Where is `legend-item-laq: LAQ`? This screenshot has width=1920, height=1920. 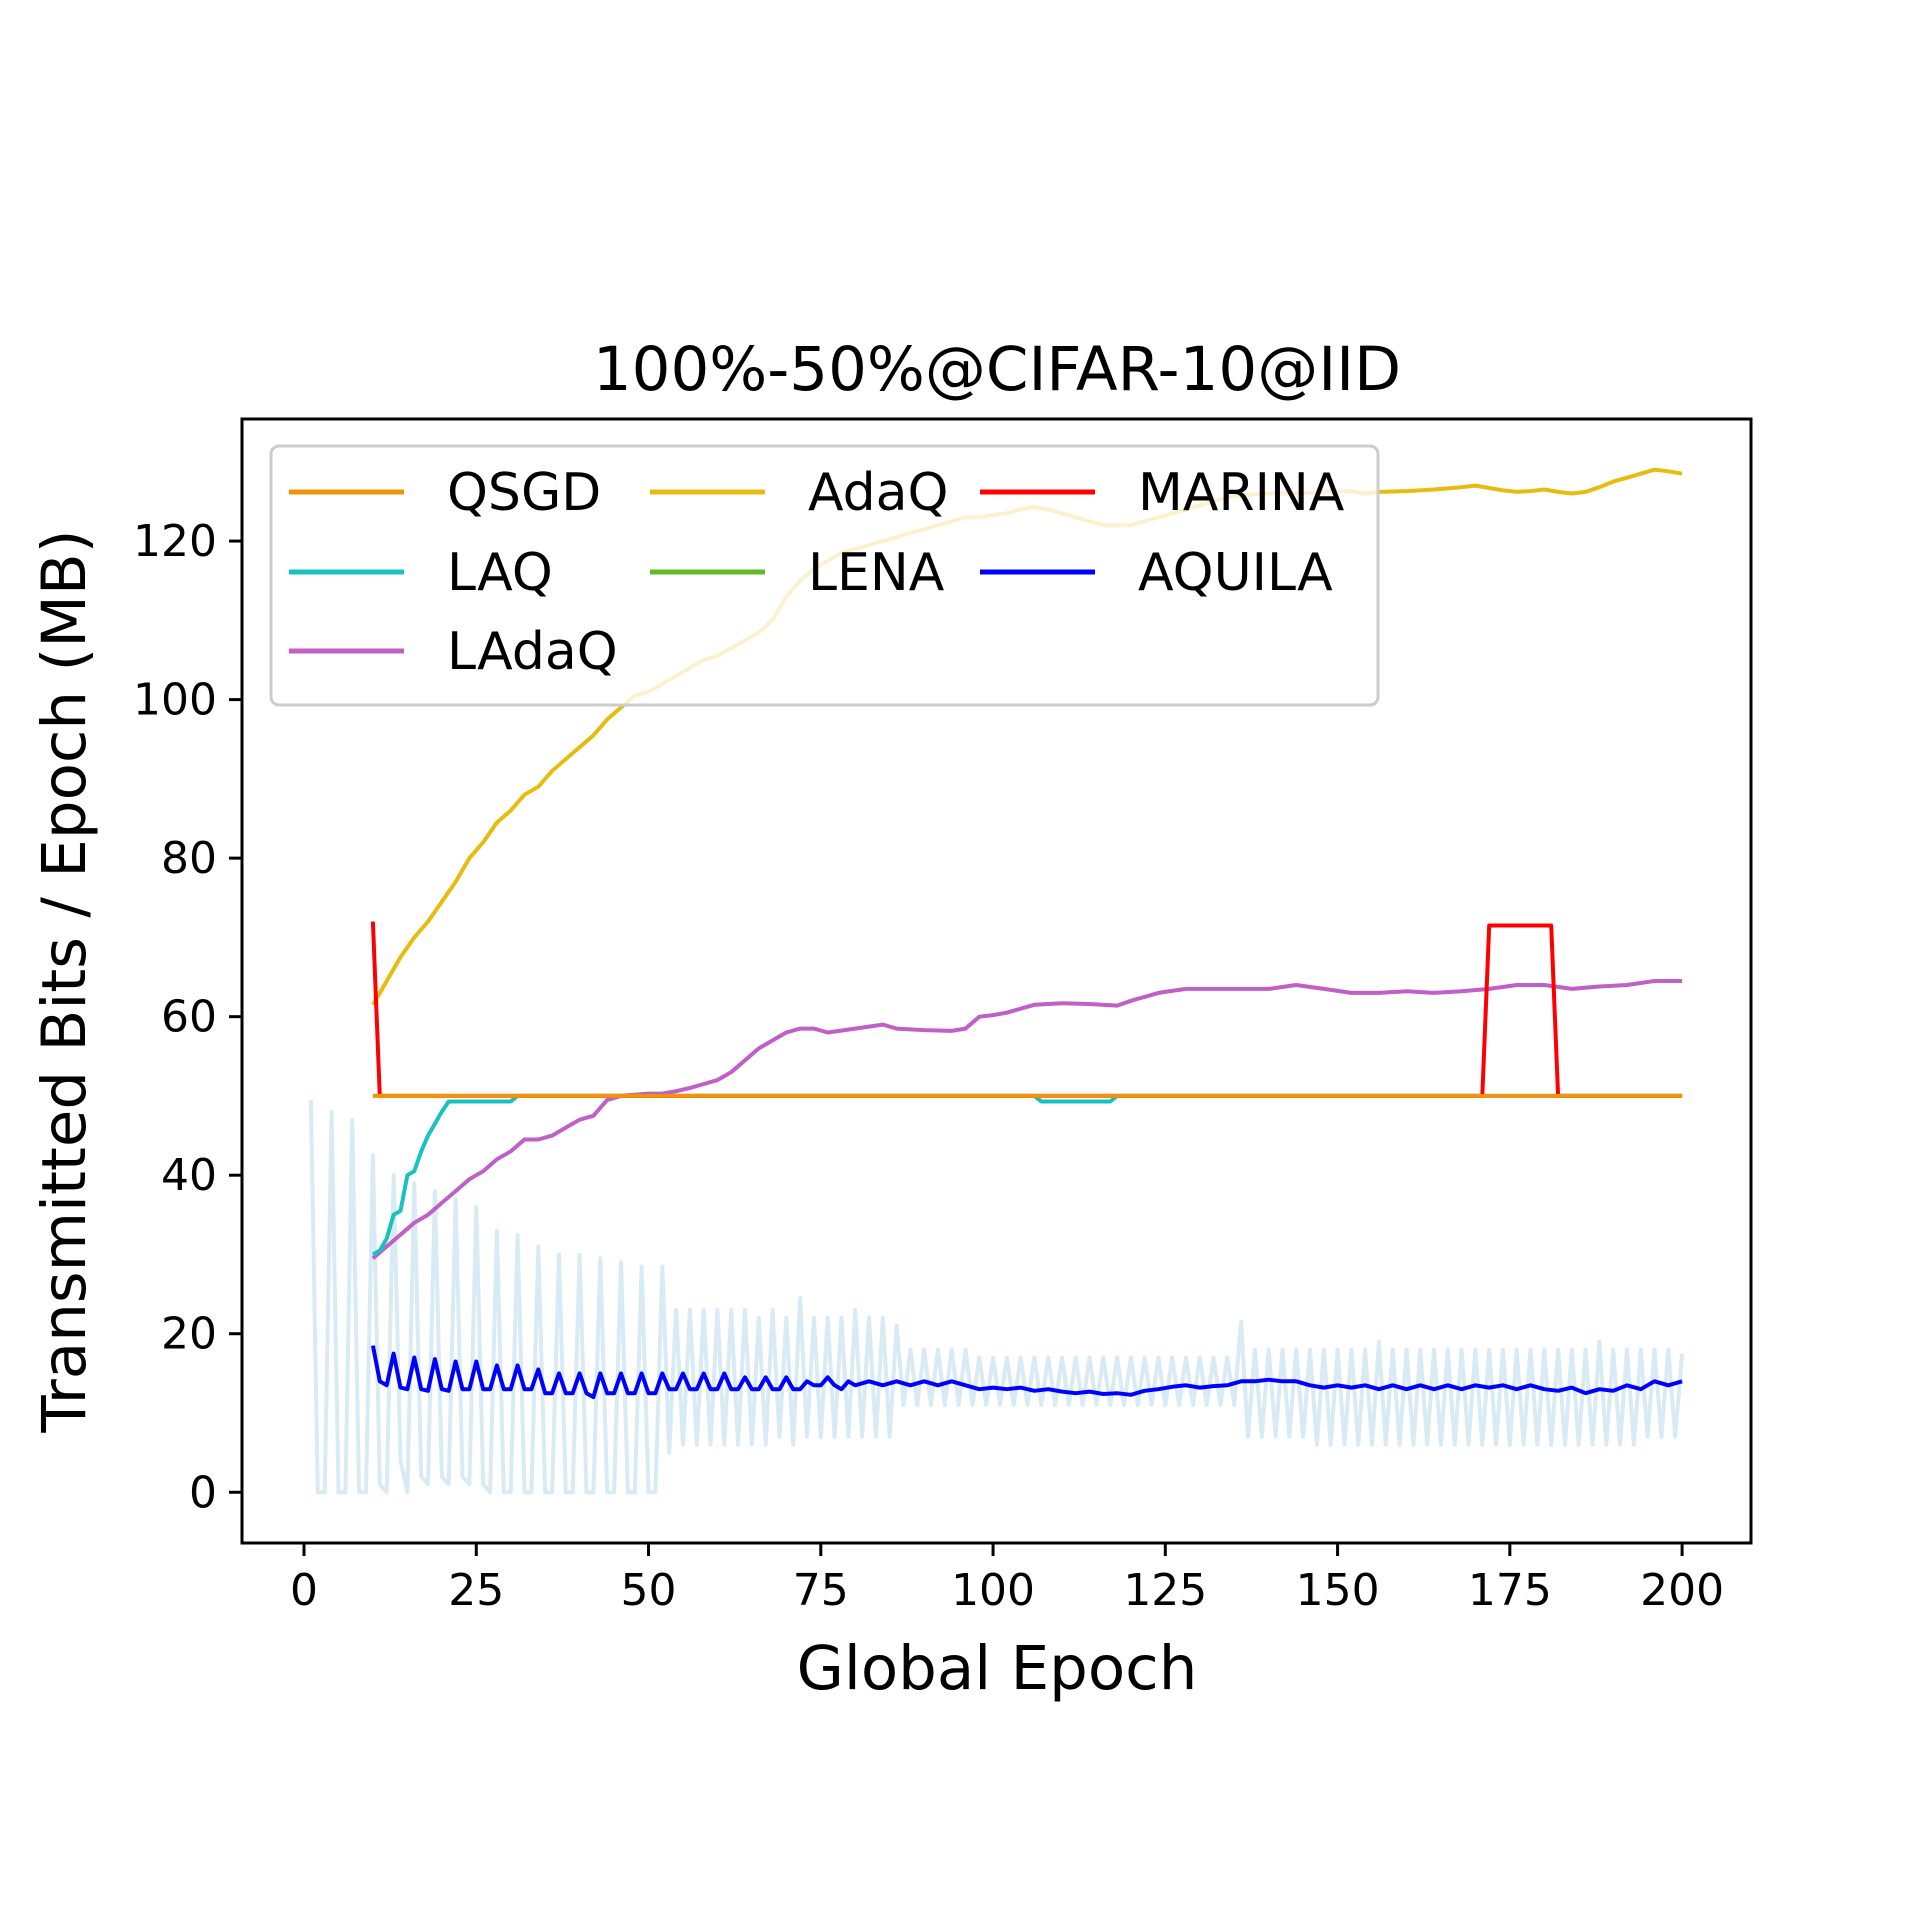
legend-item-laq: LAQ is located at coordinates (421, 573).